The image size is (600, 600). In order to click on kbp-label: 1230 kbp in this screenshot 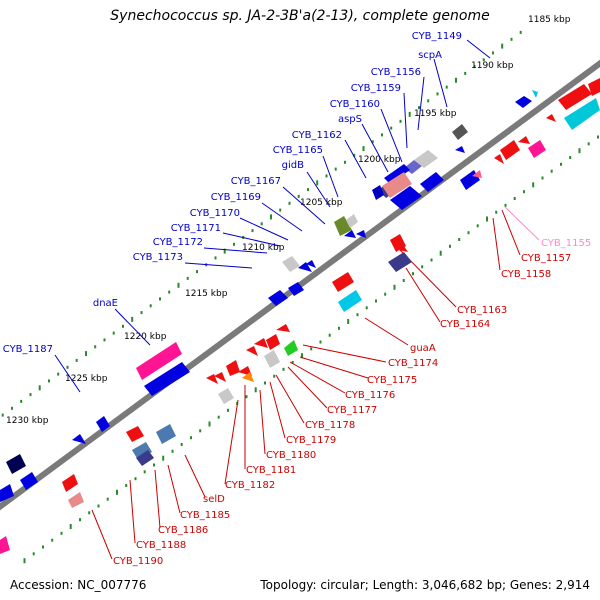, I will do `click(27, 421)`.